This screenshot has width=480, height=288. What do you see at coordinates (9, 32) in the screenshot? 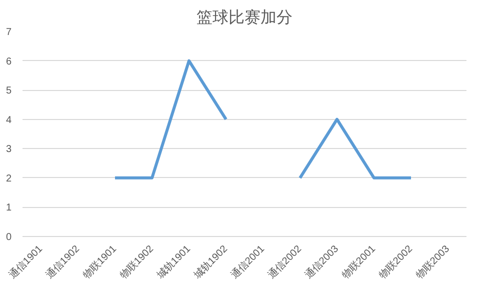
I see `y-tick-label: 7` at bounding box center [9, 32].